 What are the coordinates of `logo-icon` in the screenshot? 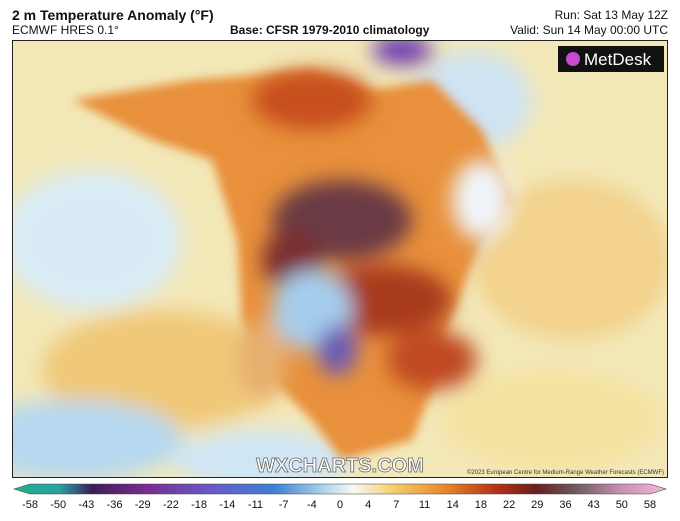 It's located at (573, 59).